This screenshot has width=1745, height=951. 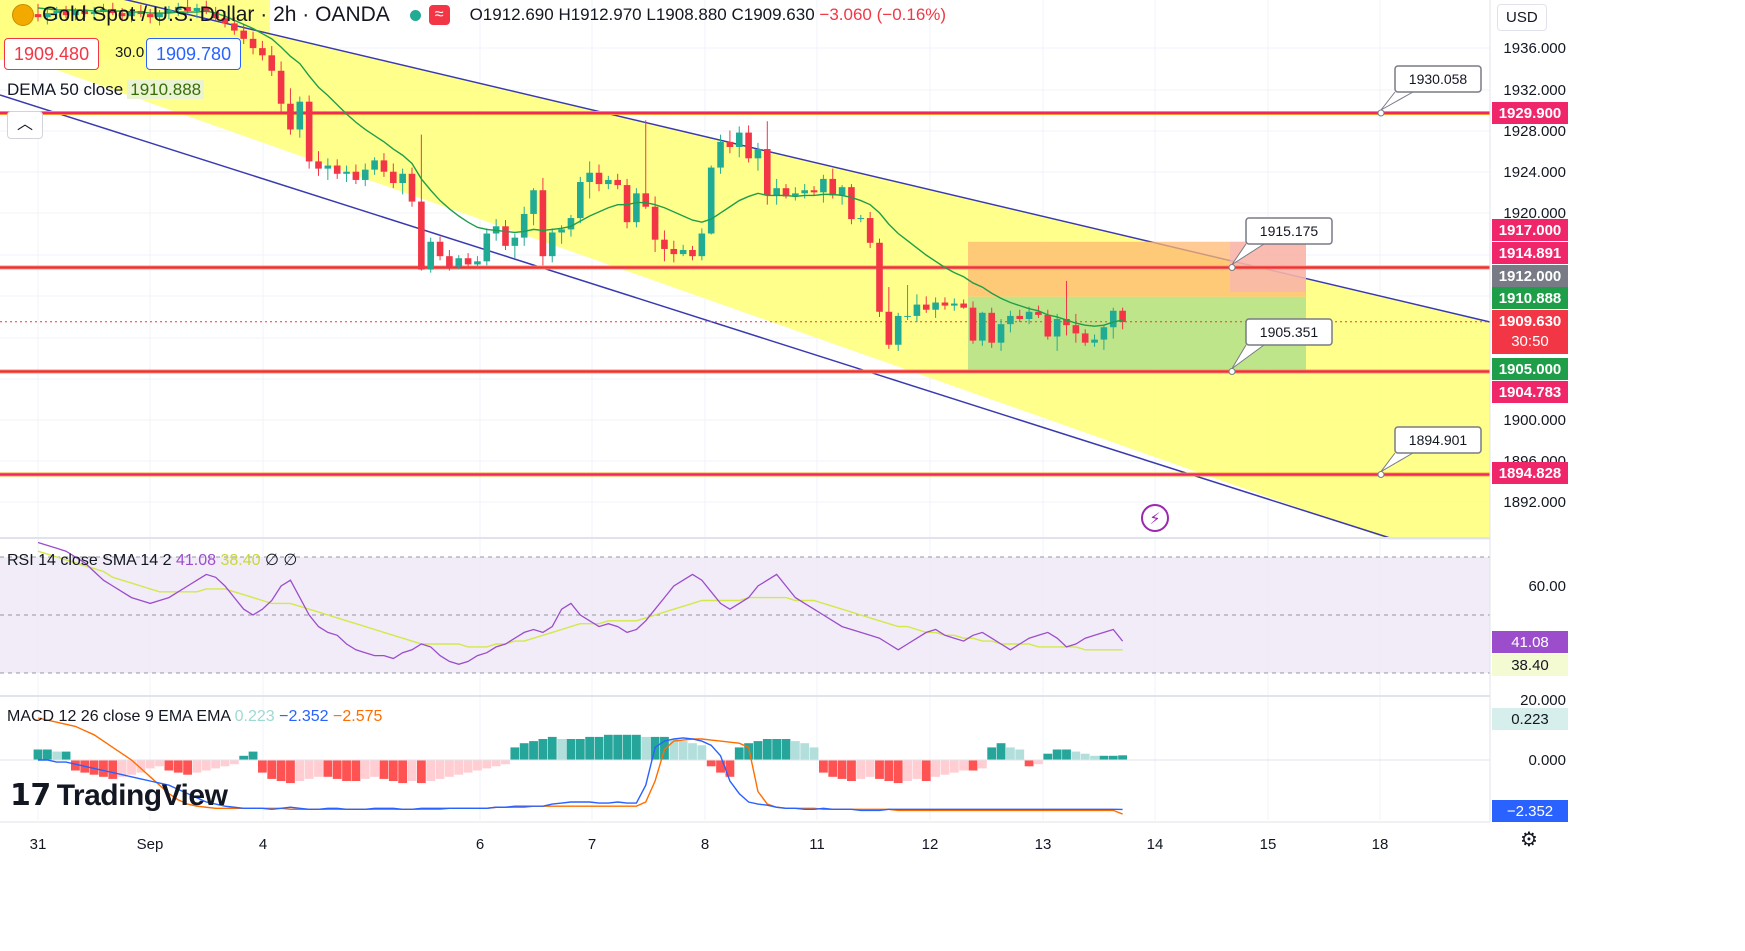 I want to click on gear-icon: ⚙, so click(x=1529, y=840).